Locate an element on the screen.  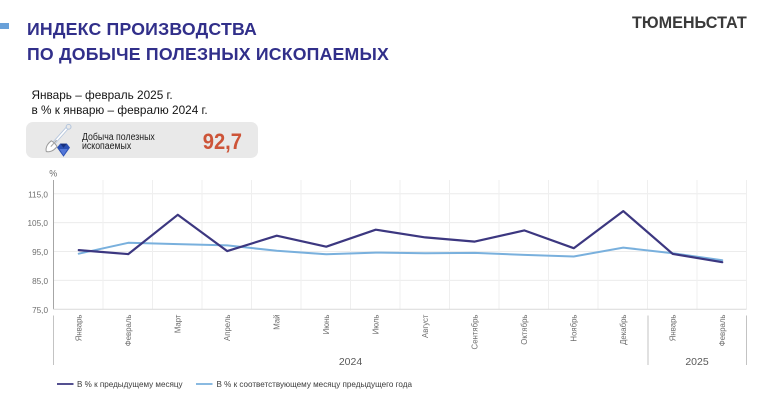
svg-text: 95,0 is located at coordinates (40, 252).